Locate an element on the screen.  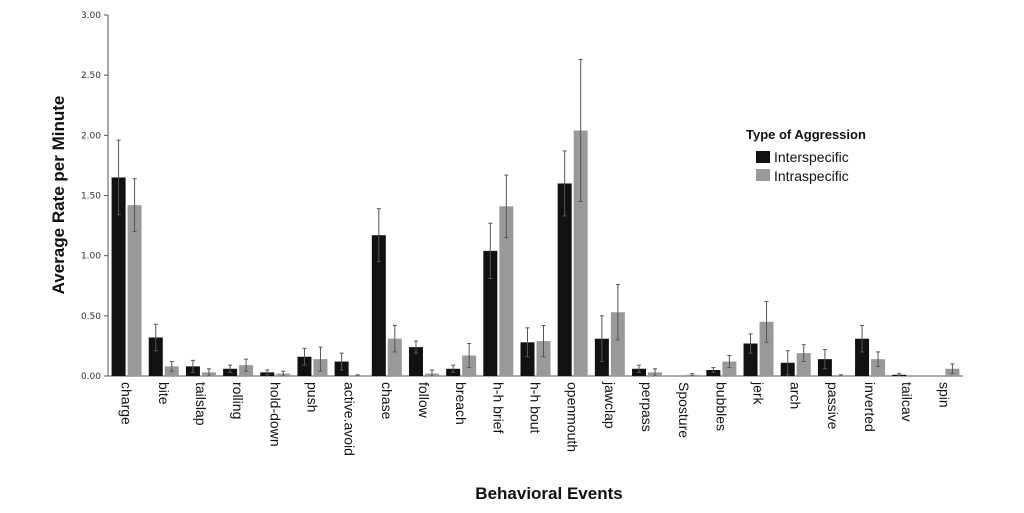
x-category-label: bite is located at coordinates (164, 393).